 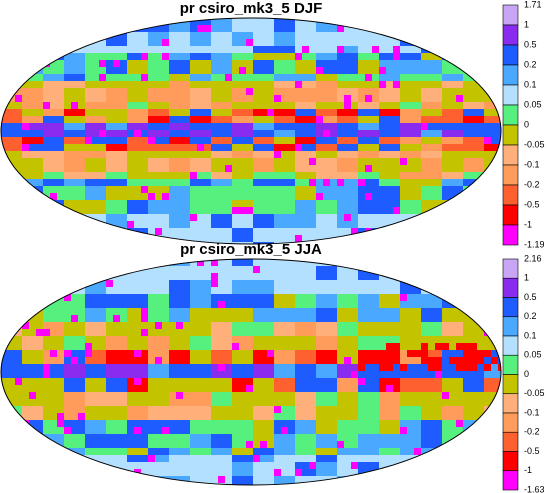 I want to click on colorbar-box, so click(x=510, y=326).